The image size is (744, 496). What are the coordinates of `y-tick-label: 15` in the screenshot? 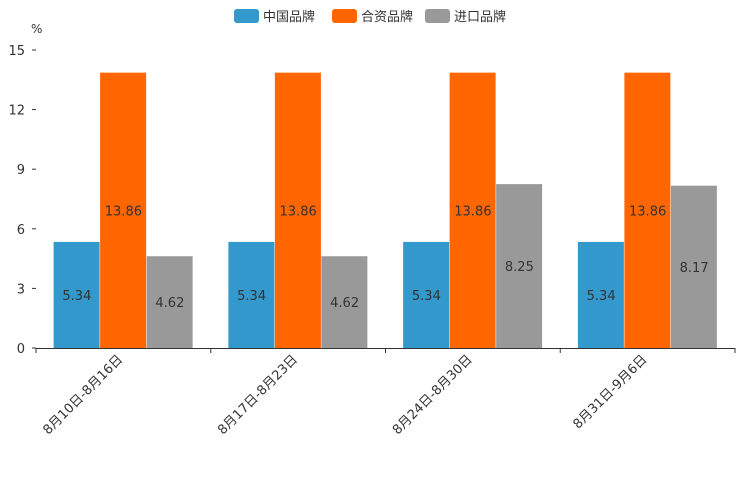 It's located at (16, 51).